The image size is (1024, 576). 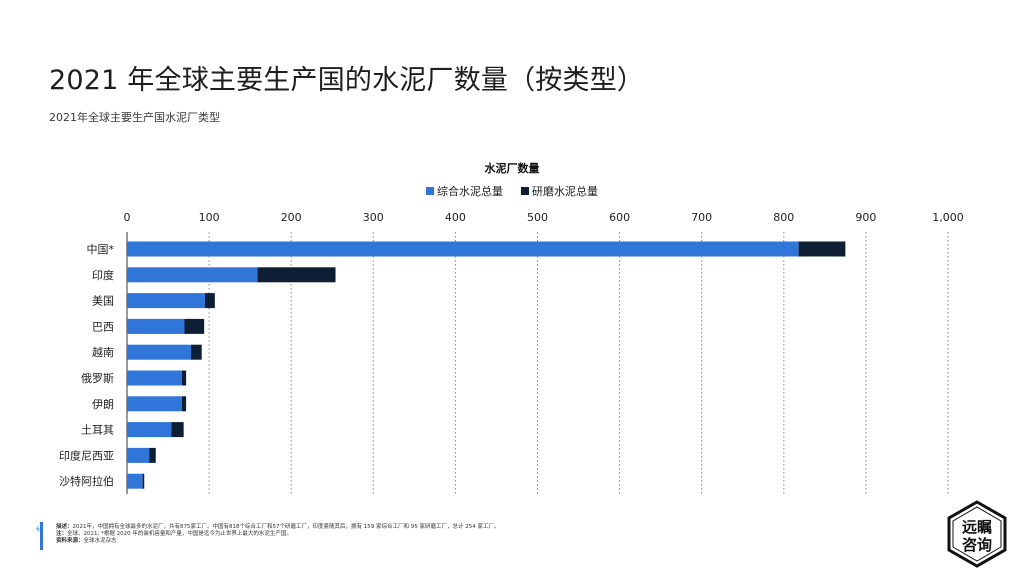 What do you see at coordinates (347, 80) in the screenshot?
I see `page-title: 2021 年全球主要生产国的水泥厂数量（按类型）` at bounding box center [347, 80].